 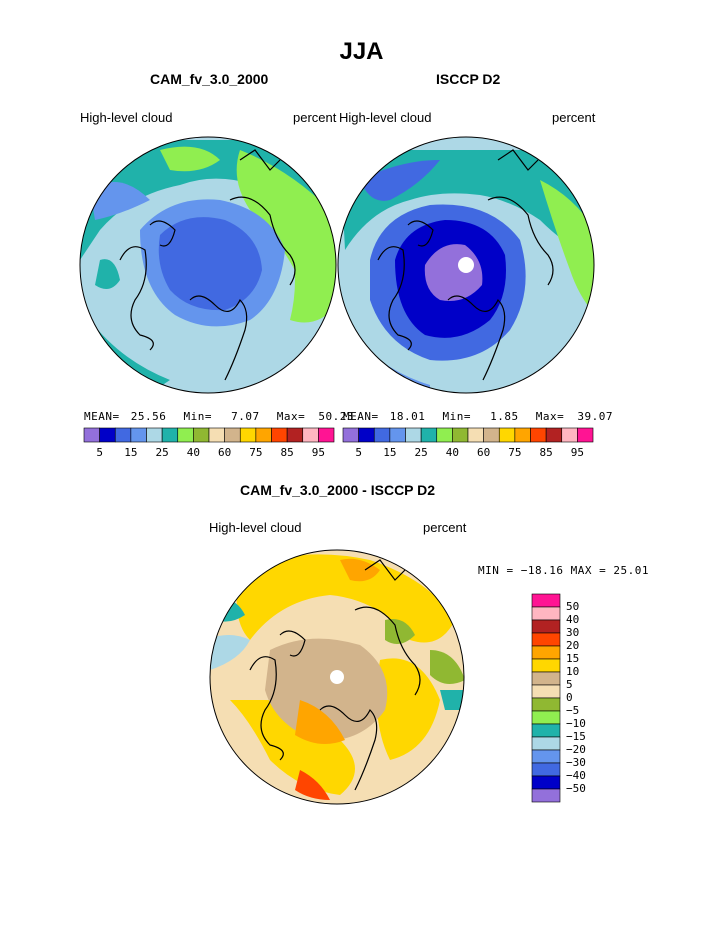 I want to click on colorbar-tick-label: 30, so click(x=573, y=632).